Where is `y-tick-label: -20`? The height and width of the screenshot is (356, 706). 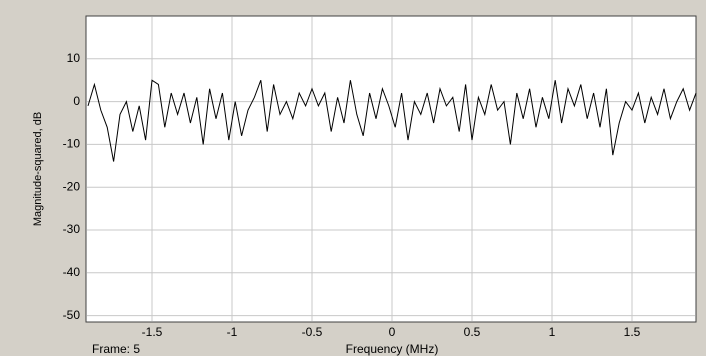
y-tick-label: -20 is located at coordinates (72, 186).